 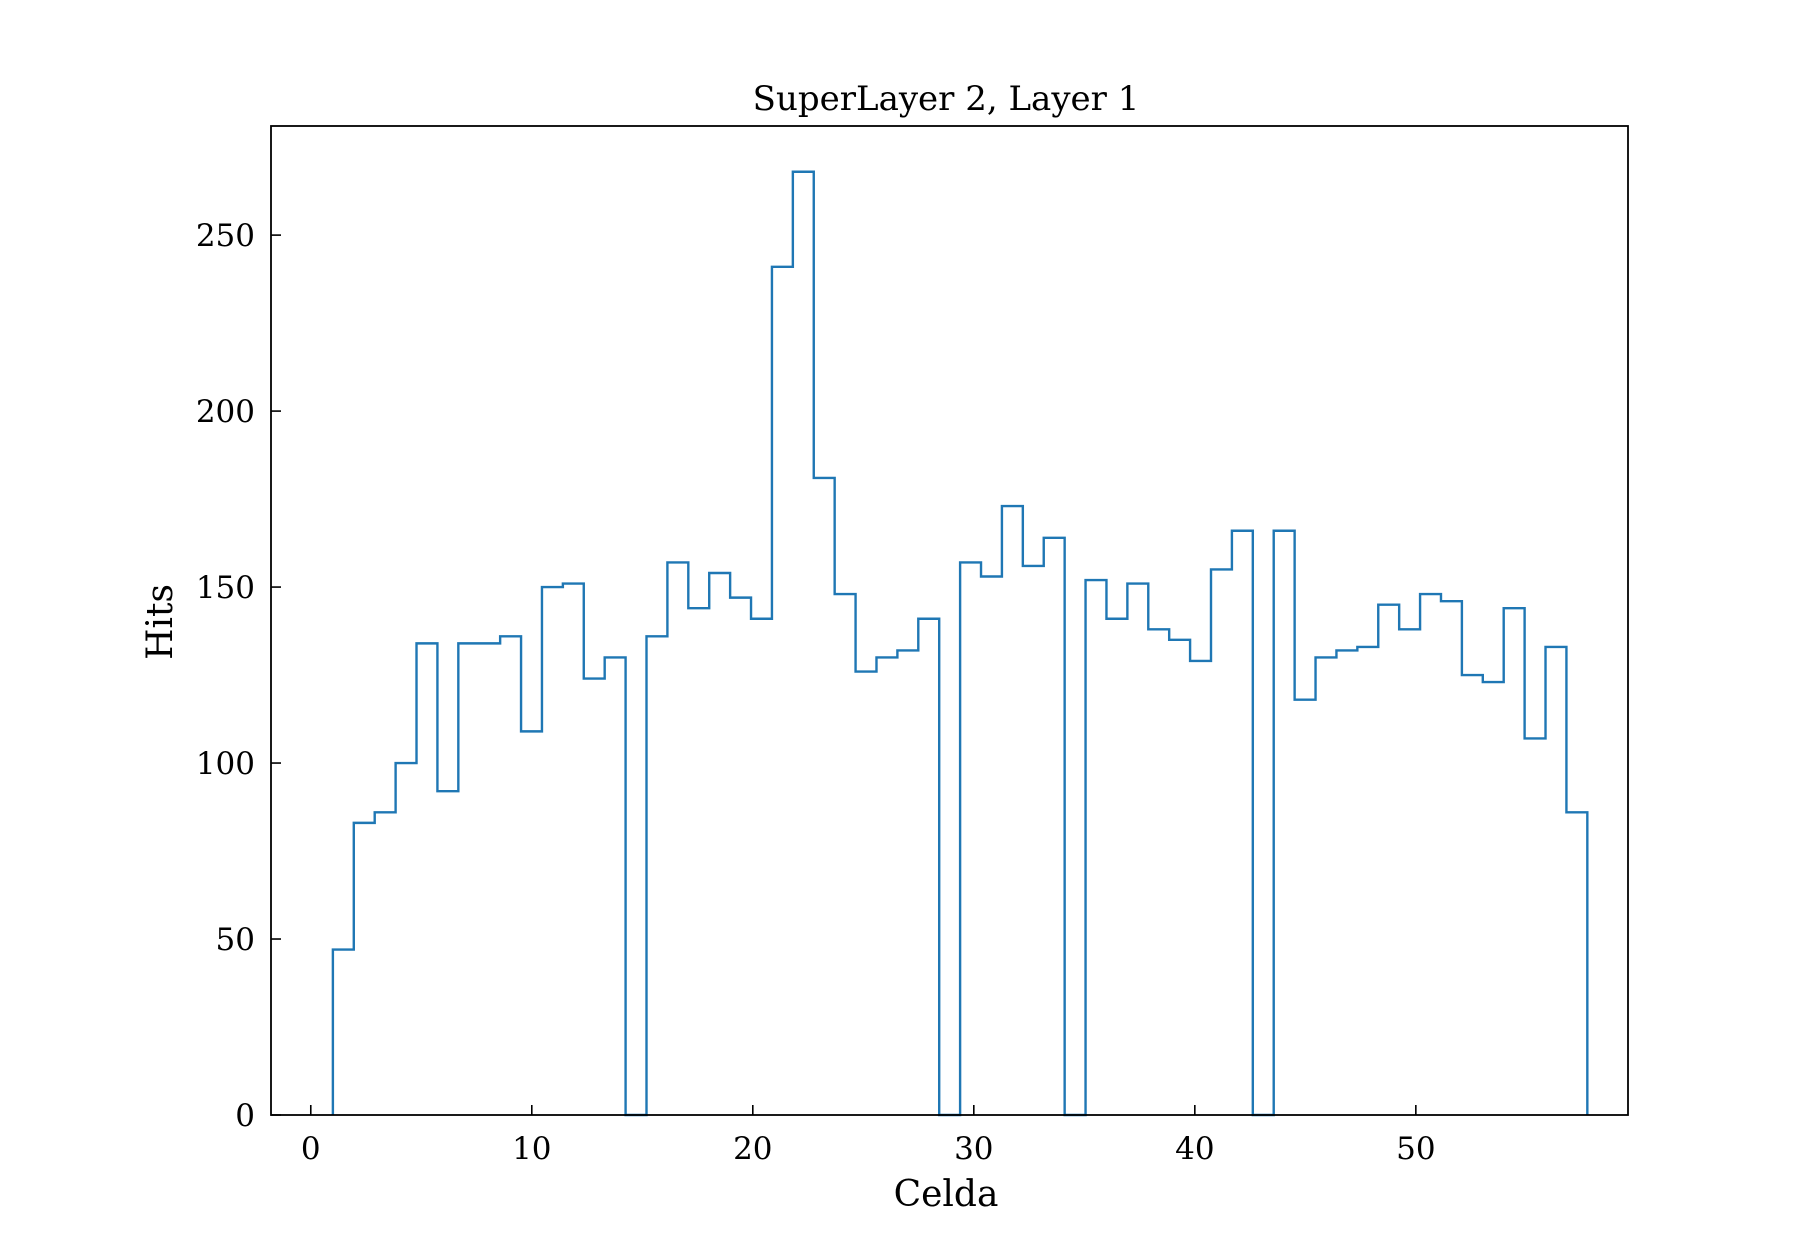 I want to click on x-tick-label: 50, so click(x=1415, y=1149).